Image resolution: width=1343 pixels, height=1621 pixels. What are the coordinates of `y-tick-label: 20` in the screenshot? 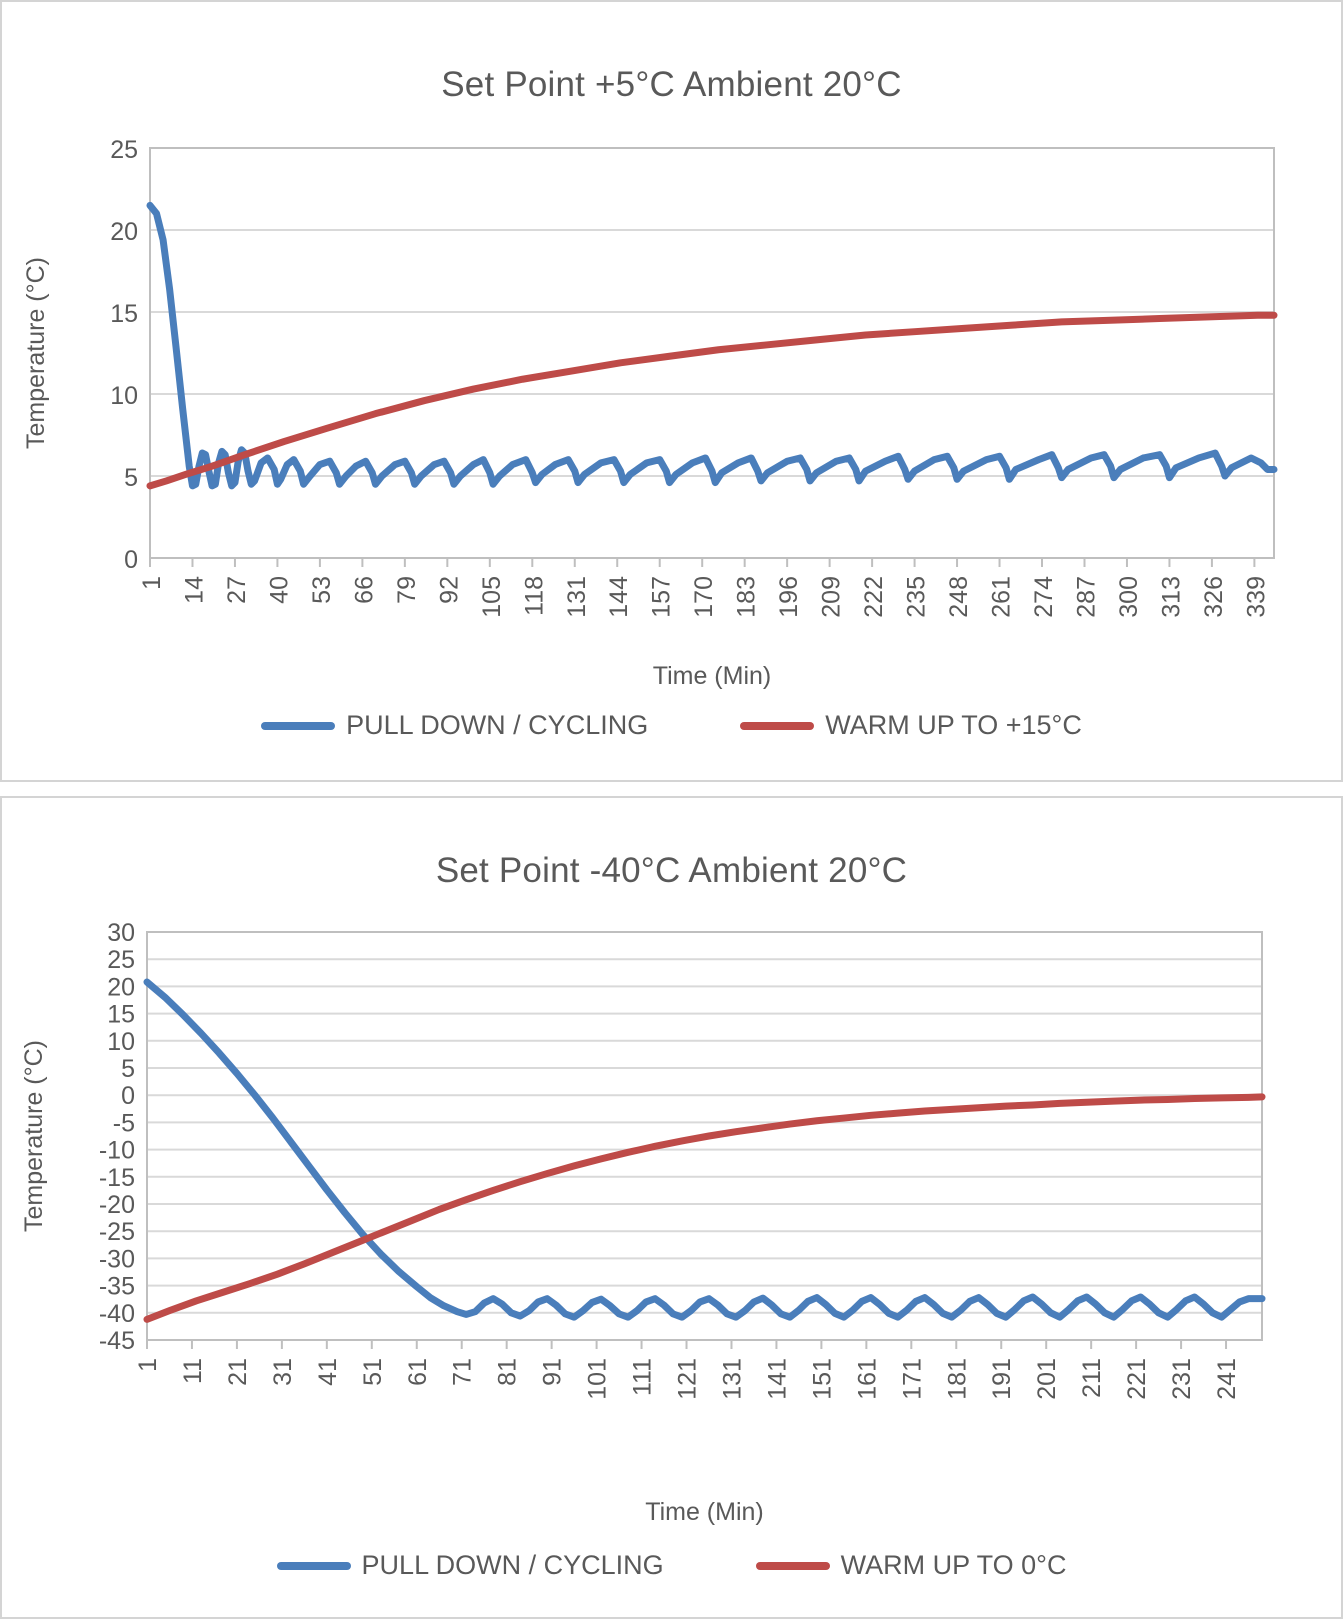 It's located at (124, 232).